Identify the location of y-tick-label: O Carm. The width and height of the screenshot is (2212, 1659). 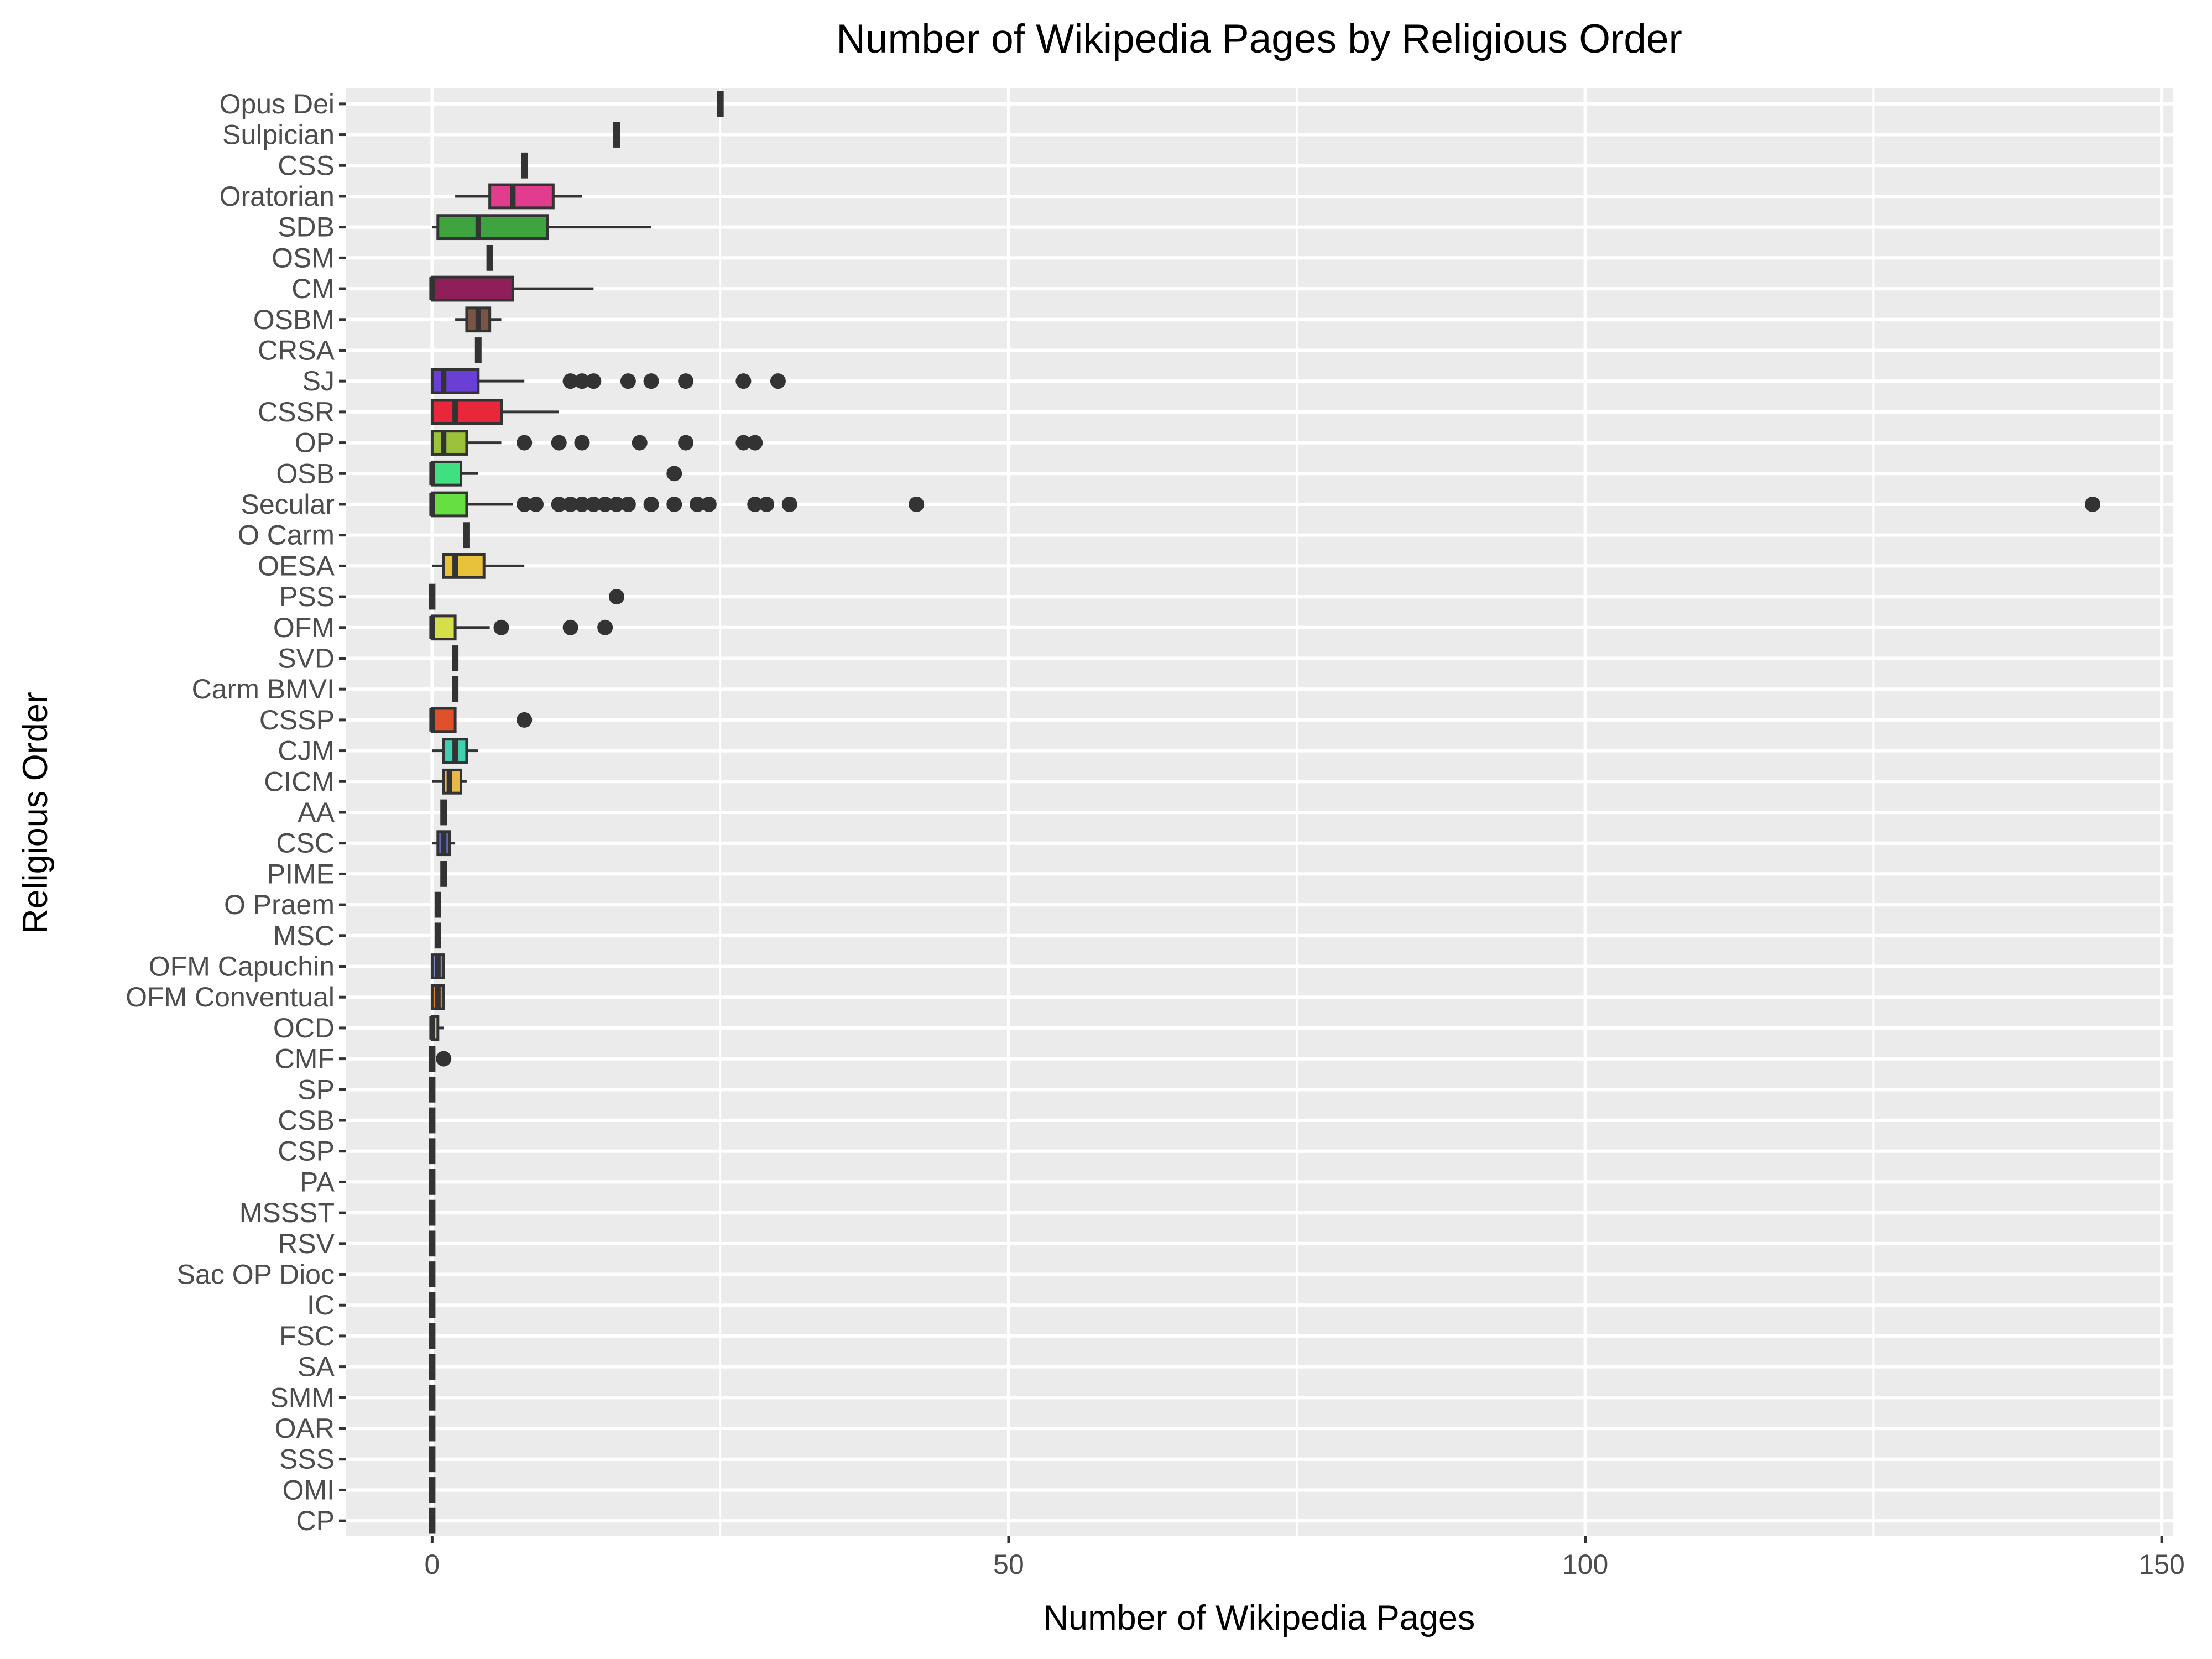
(286, 536).